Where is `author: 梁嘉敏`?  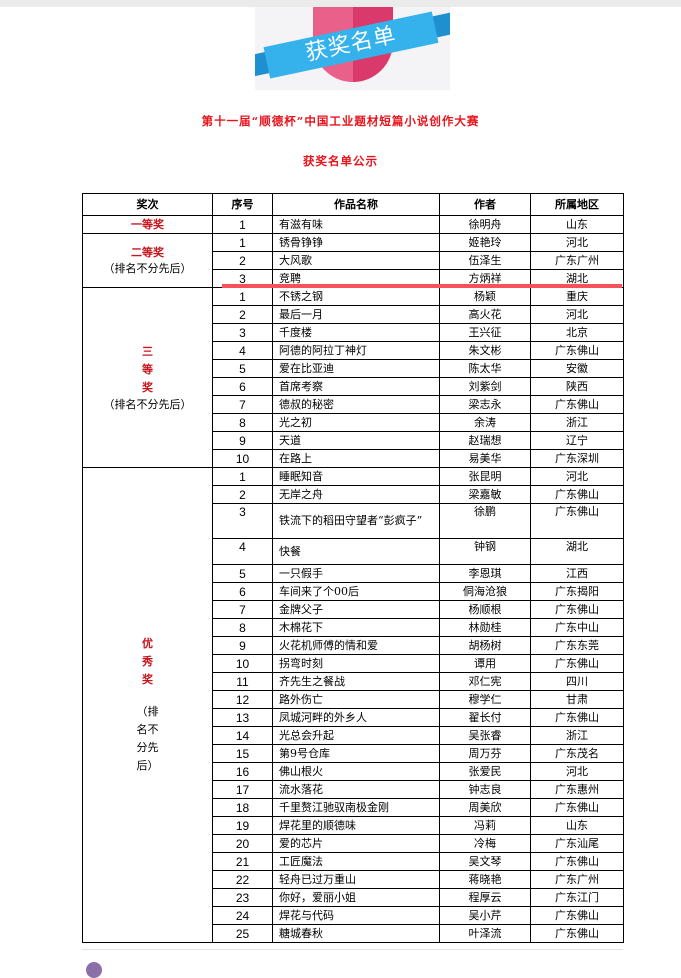 author: 梁嘉敏 is located at coordinates (485, 494).